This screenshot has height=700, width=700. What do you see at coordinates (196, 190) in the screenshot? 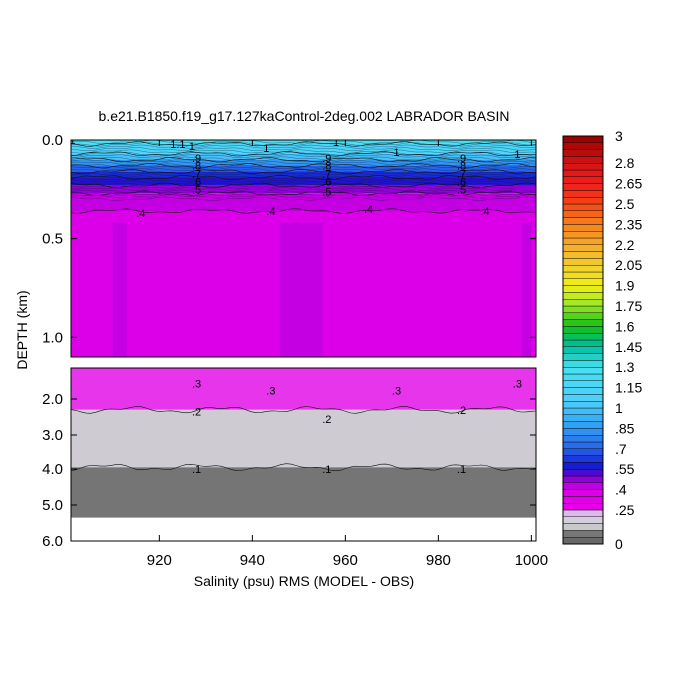
I see `contour-label: .5` at bounding box center [196, 190].